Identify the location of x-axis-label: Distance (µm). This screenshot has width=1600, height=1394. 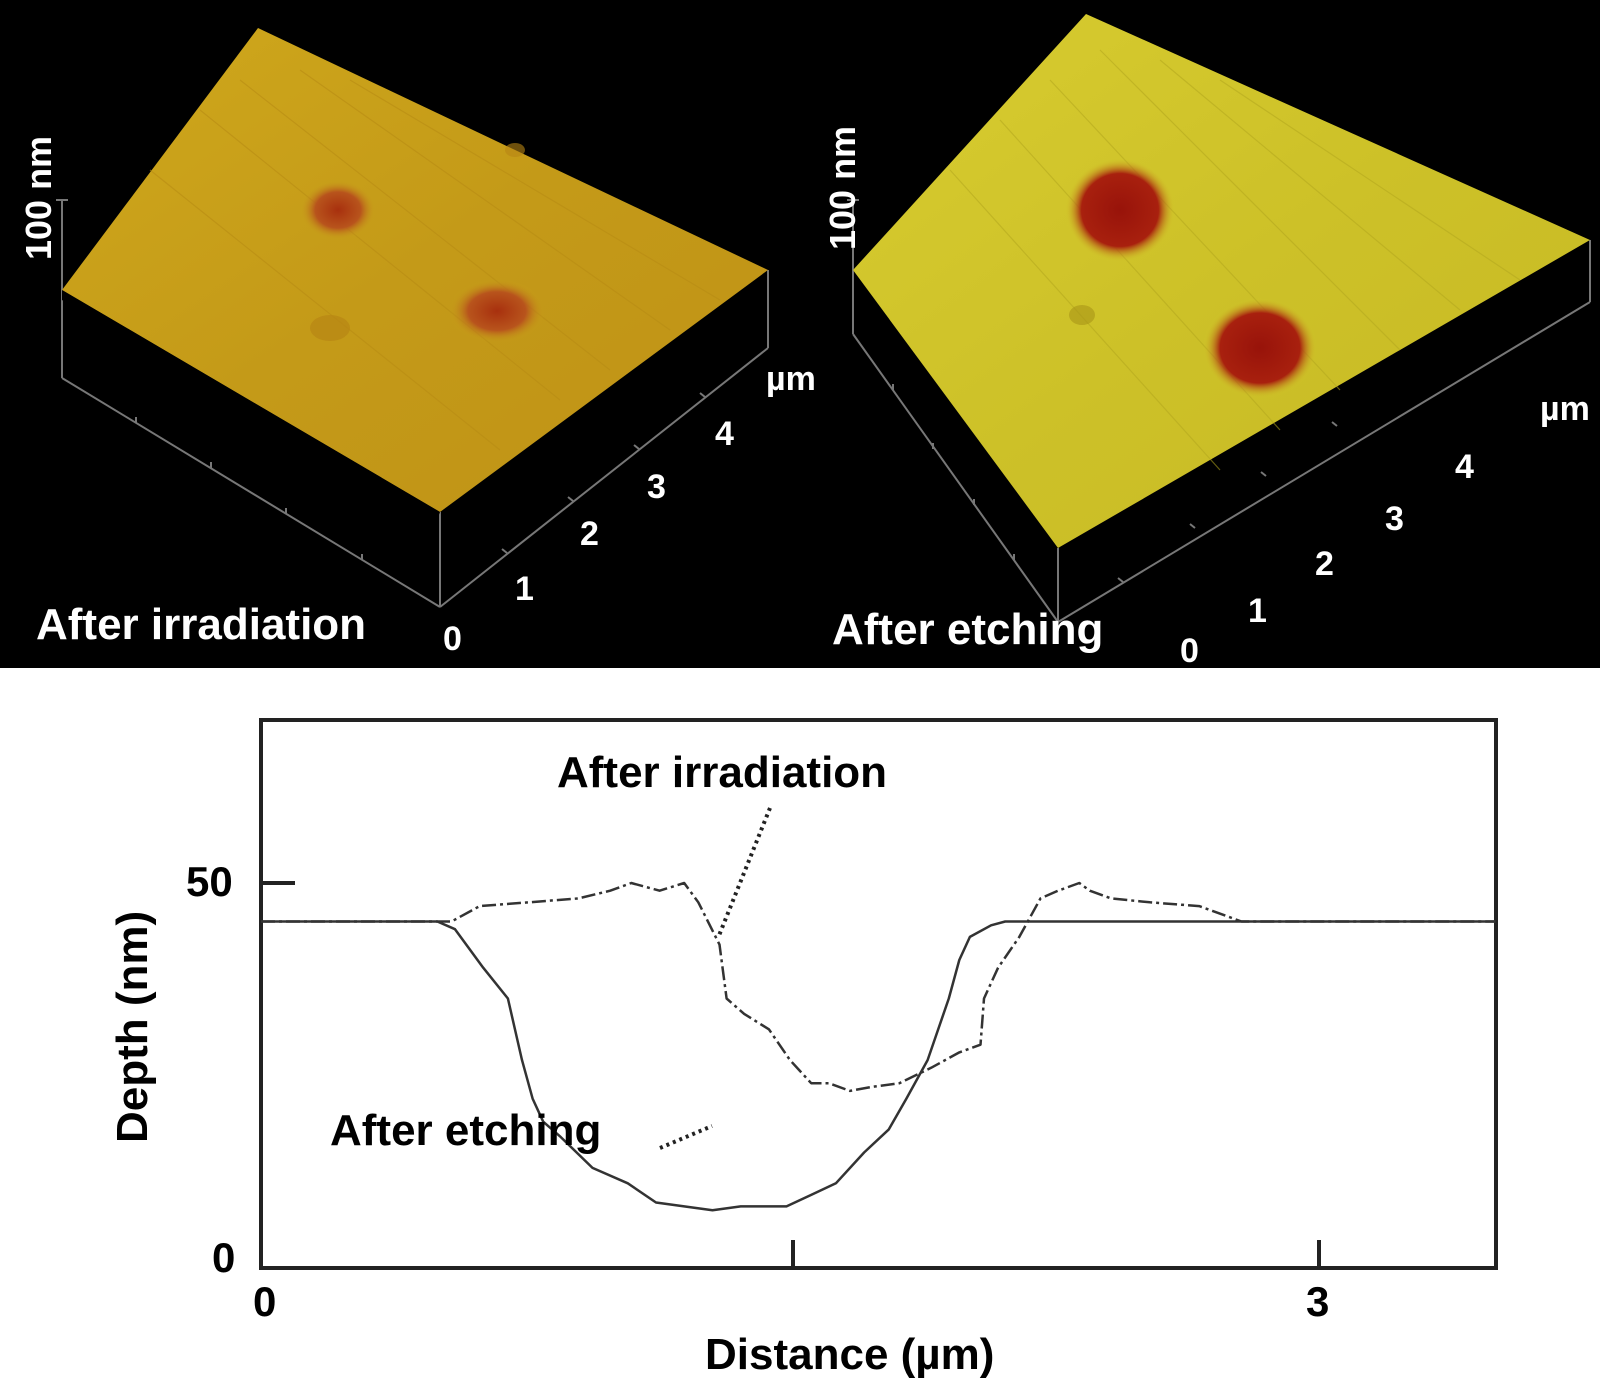
(850, 1354).